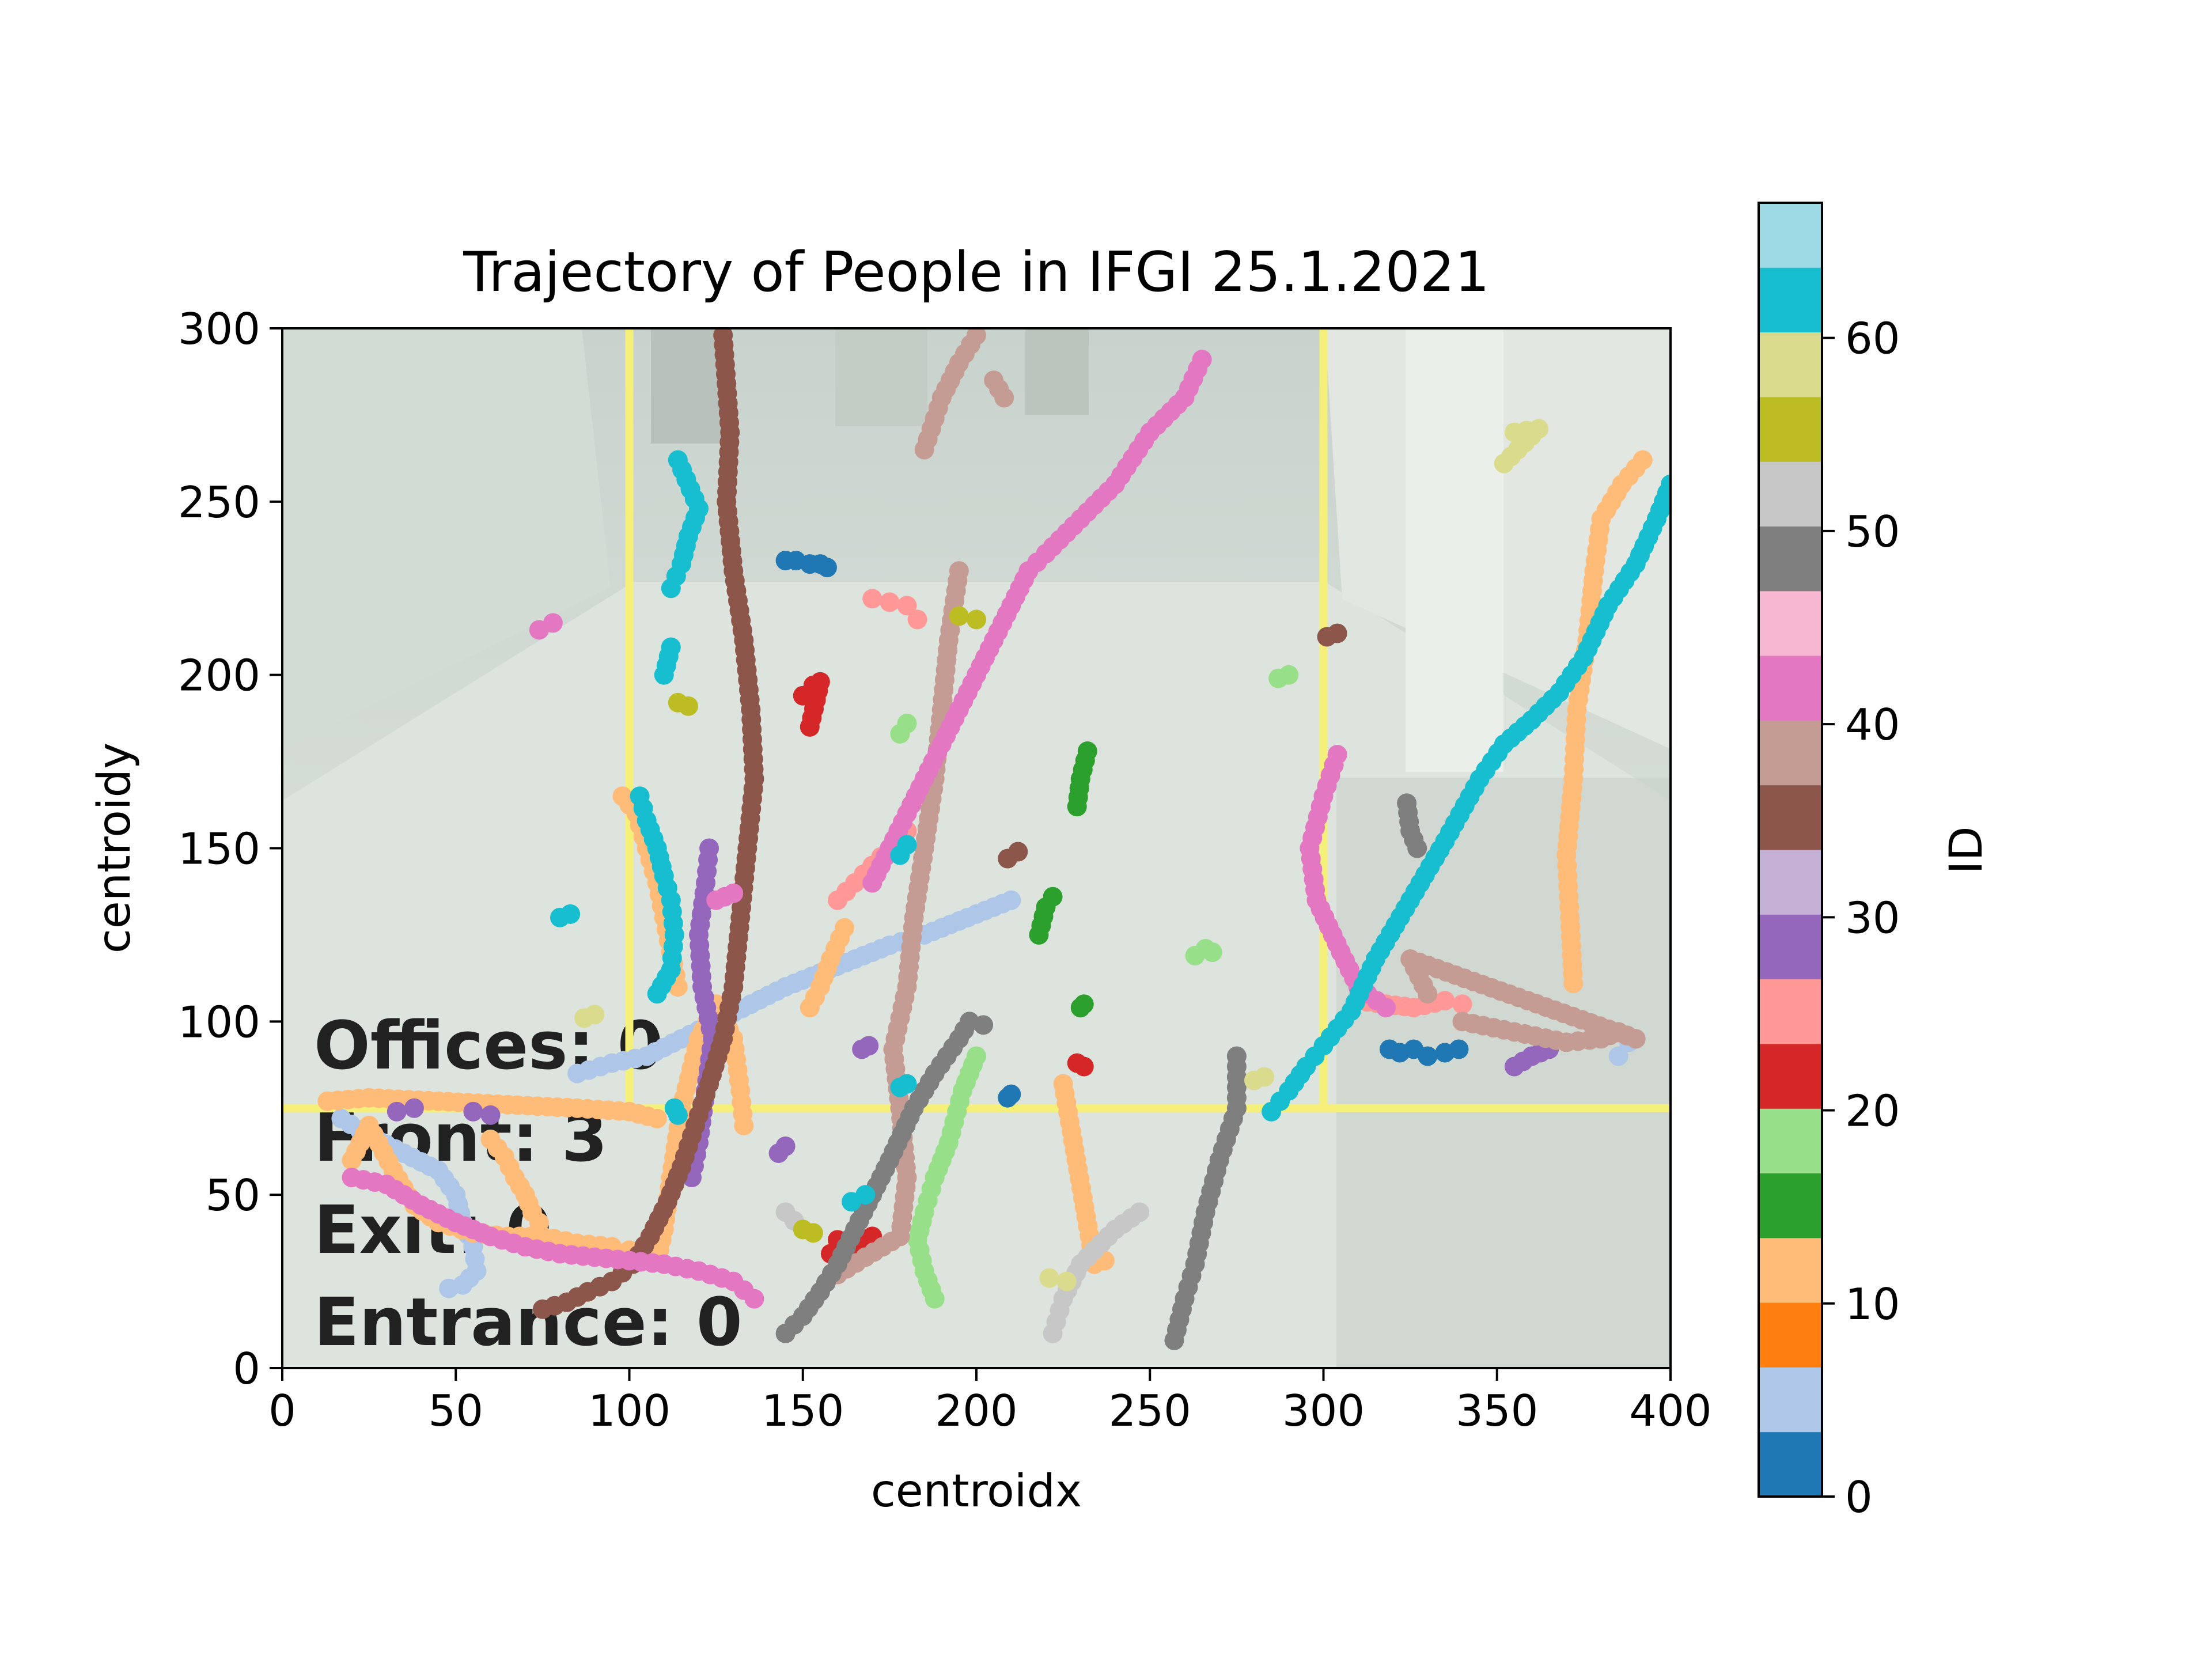  I want to click on right-pillar, so click(1454, 550).